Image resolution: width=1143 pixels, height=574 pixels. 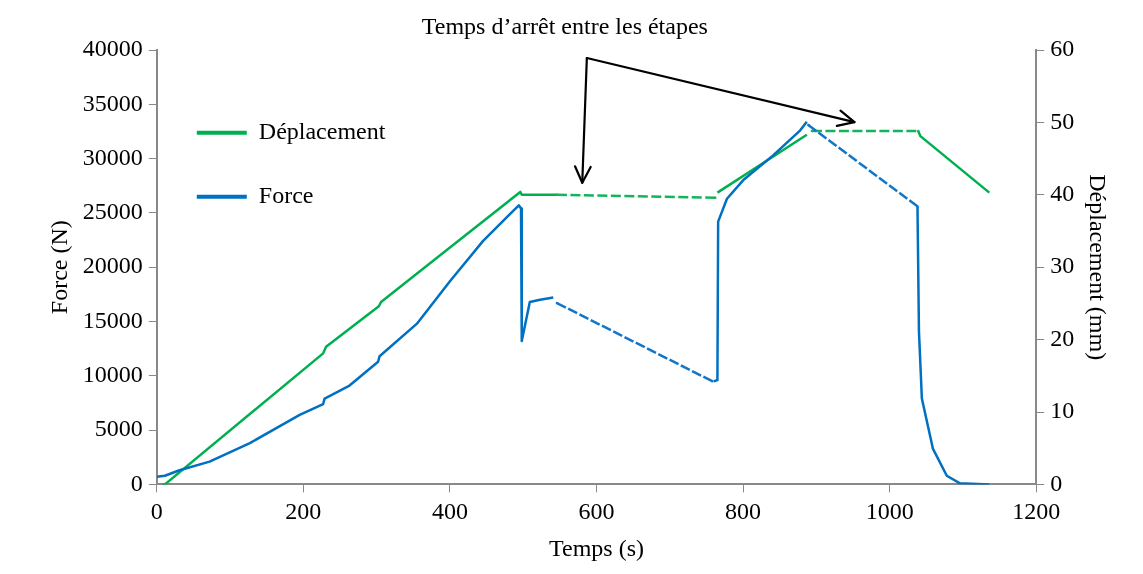 What do you see at coordinates (449, 511) in the screenshot?
I see `x-tick-label: 400` at bounding box center [449, 511].